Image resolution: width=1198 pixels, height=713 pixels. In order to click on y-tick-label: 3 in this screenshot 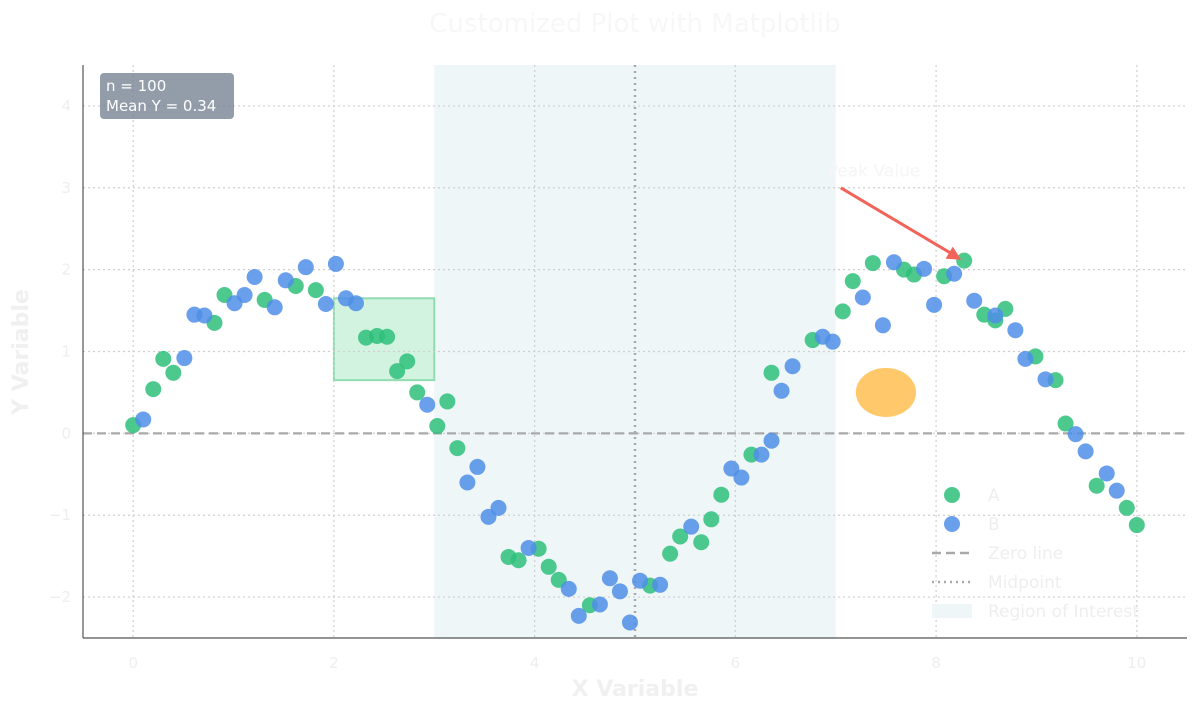, I will do `click(66, 188)`.